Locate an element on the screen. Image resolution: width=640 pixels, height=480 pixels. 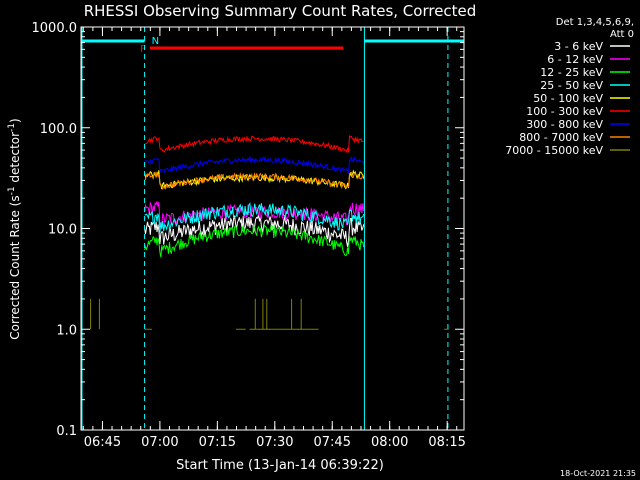
legend-header: Att 0 is located at coordinates (622, 34).